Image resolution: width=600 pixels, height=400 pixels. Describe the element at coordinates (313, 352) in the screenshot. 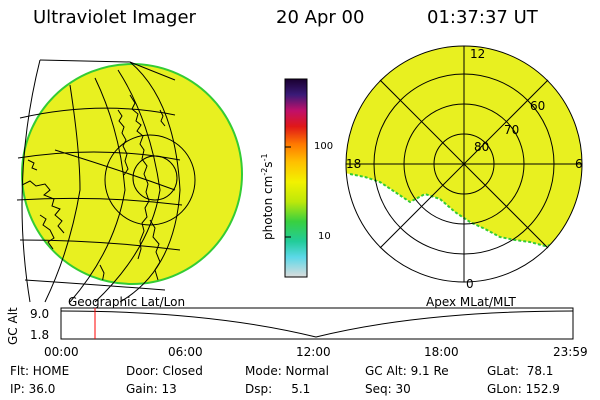

I see `x-tick-1200: 12:00` at that location.